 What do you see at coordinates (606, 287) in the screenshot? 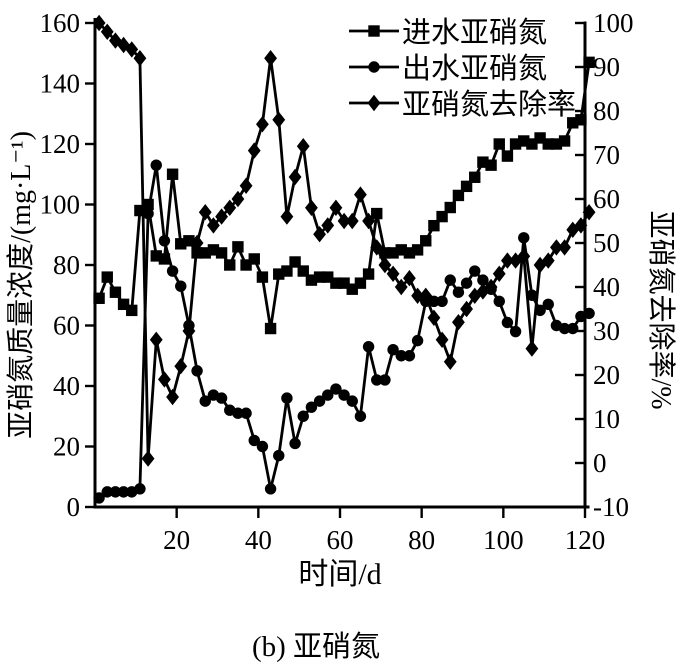
I see `y-right-tick-label: 40` at bounding box center [606, 287].